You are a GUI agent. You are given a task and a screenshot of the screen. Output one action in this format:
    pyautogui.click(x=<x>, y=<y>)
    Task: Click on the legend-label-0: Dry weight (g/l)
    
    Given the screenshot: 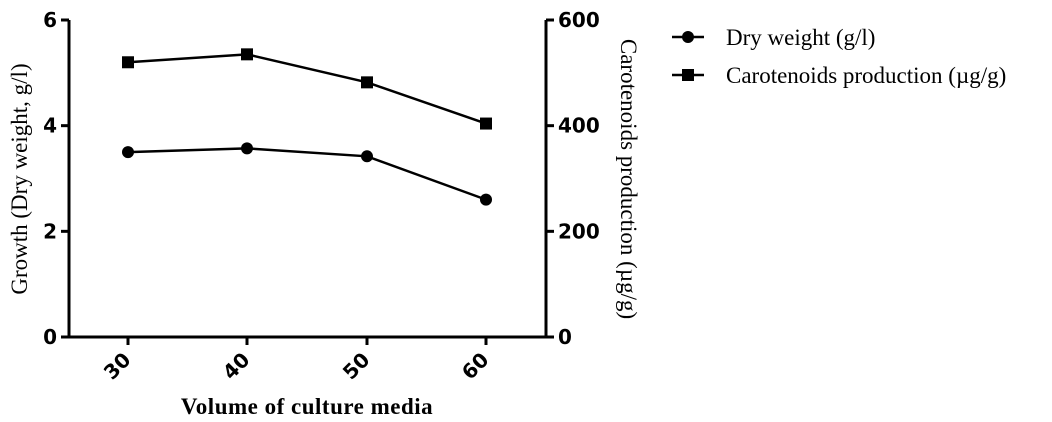 What is the action you would take?
    pyautogui.click(x=800, y=37)
    